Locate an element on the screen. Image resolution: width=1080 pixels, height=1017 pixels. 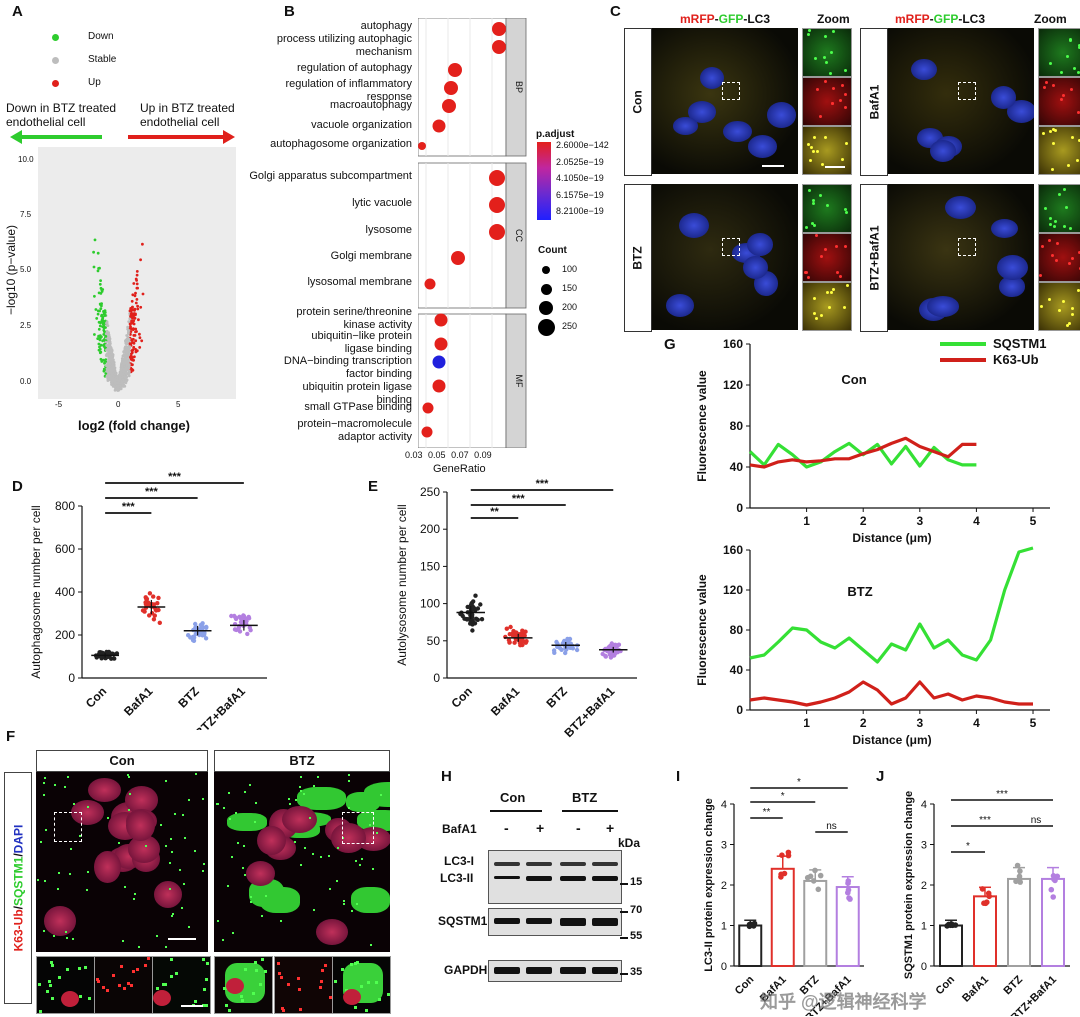
bar is located at coordinates (1053, 922).